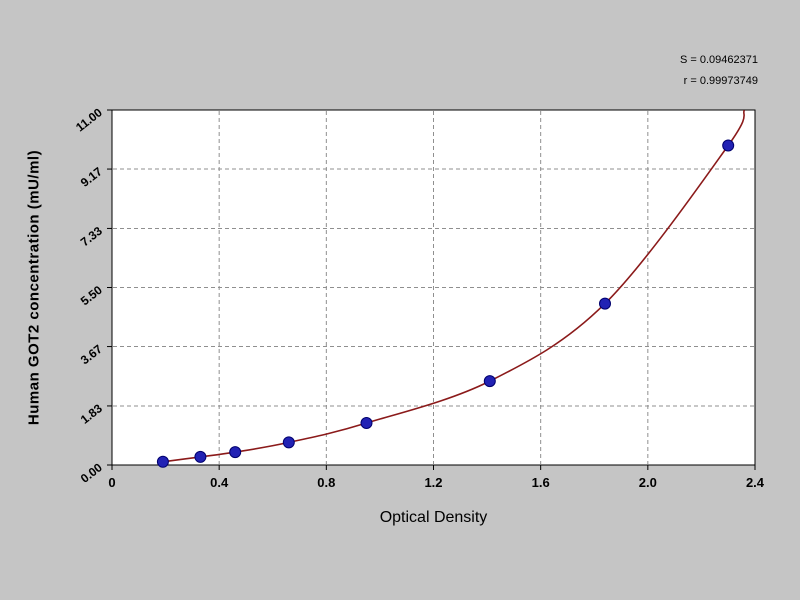  What do you see at coordinates (648, 482) in the screenshot?
I see `x-tick-label: 2.0` at bounding box center [648, 482].